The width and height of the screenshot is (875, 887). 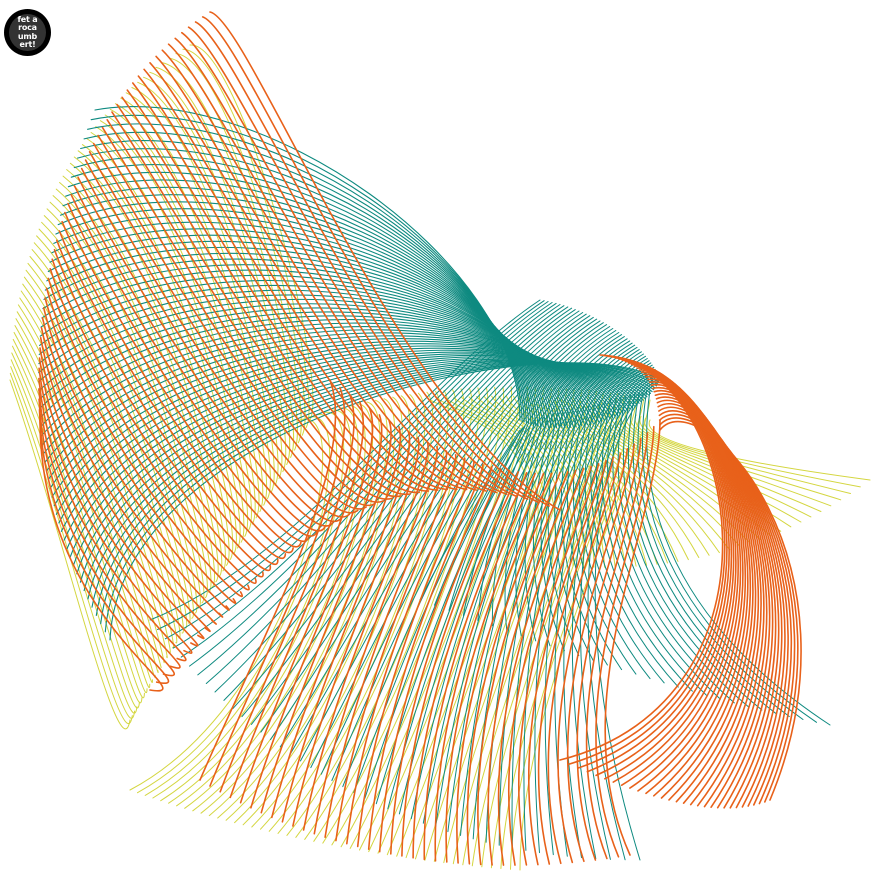 What do you see at coordinates (27, 32) in the screenshot?
I see `logo-badge: fet a roca umb ert!` at bounding box center [27, 32].